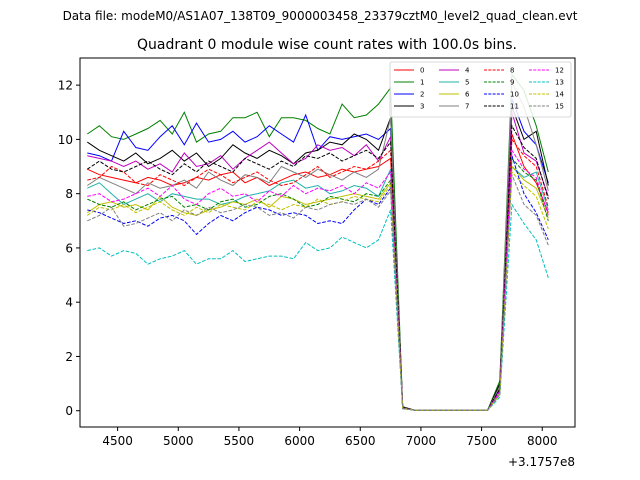  What do you see at coordinates (559, 95) in the screenshot?
I see `legend-label-14: 14` at bounding box center [559, 95].